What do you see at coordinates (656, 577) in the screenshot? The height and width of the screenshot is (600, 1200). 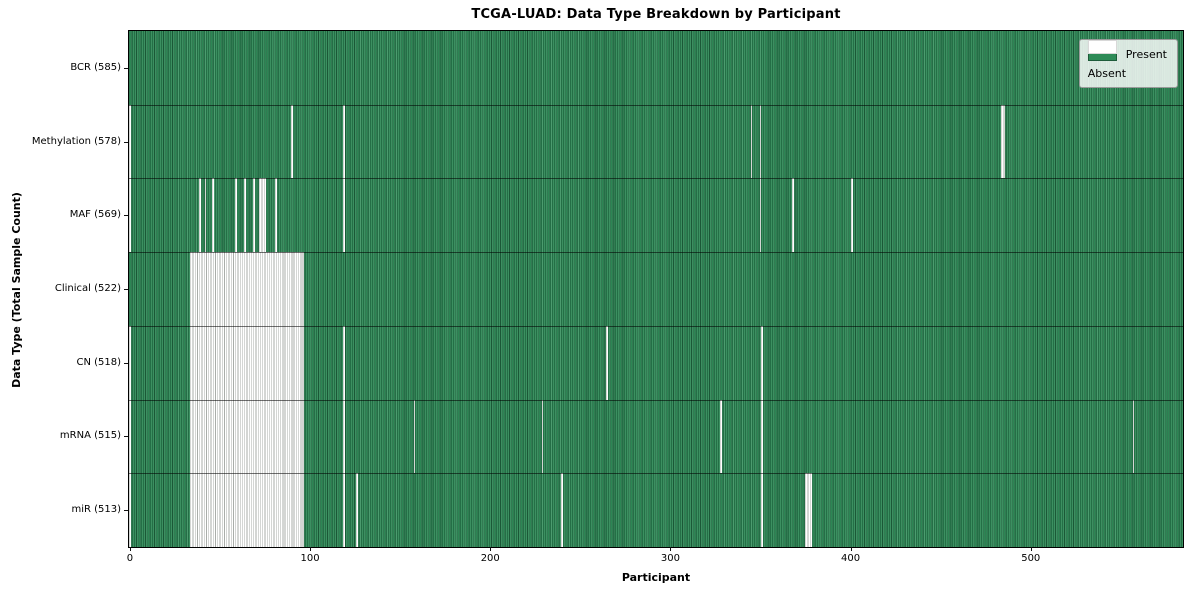 I see `x-axis-label: Participant` at bounding box center [656, 577].